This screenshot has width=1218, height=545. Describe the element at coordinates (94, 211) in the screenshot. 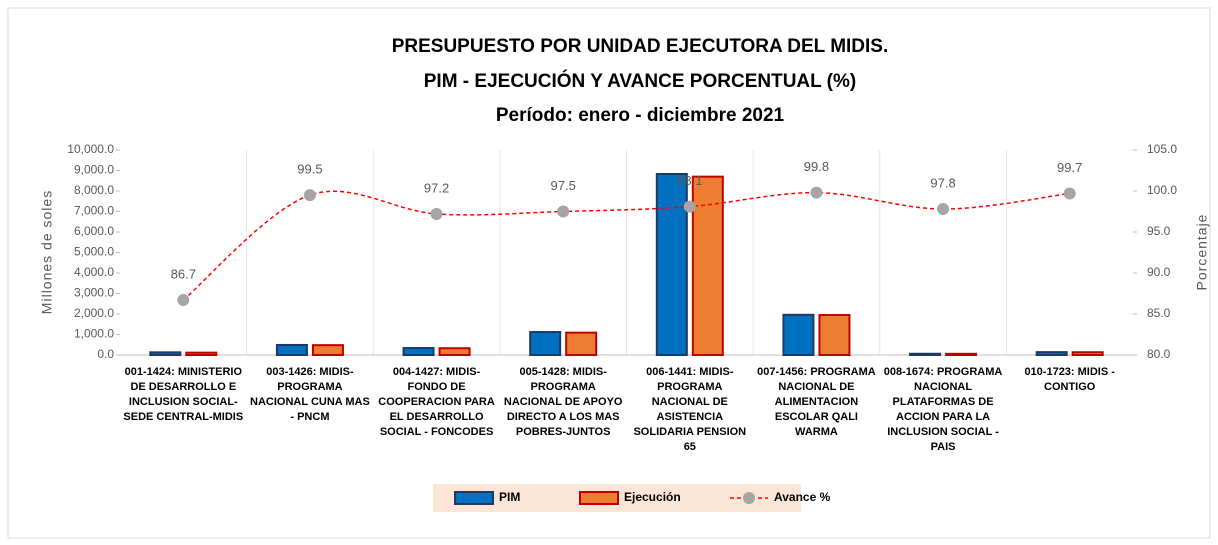

I see `y-tick-label: 7,000.0` at that location.